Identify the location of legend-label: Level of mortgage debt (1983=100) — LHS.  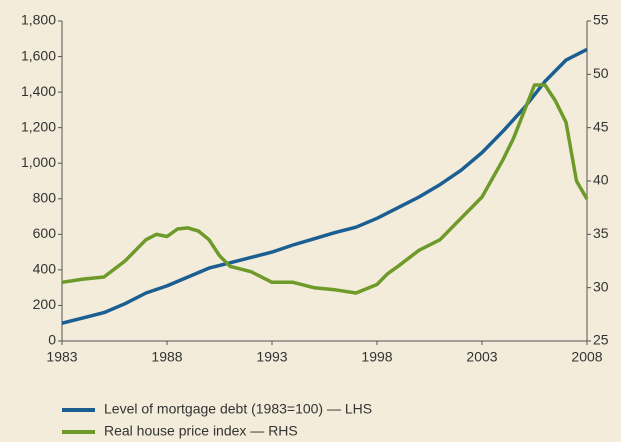
(238, 409).